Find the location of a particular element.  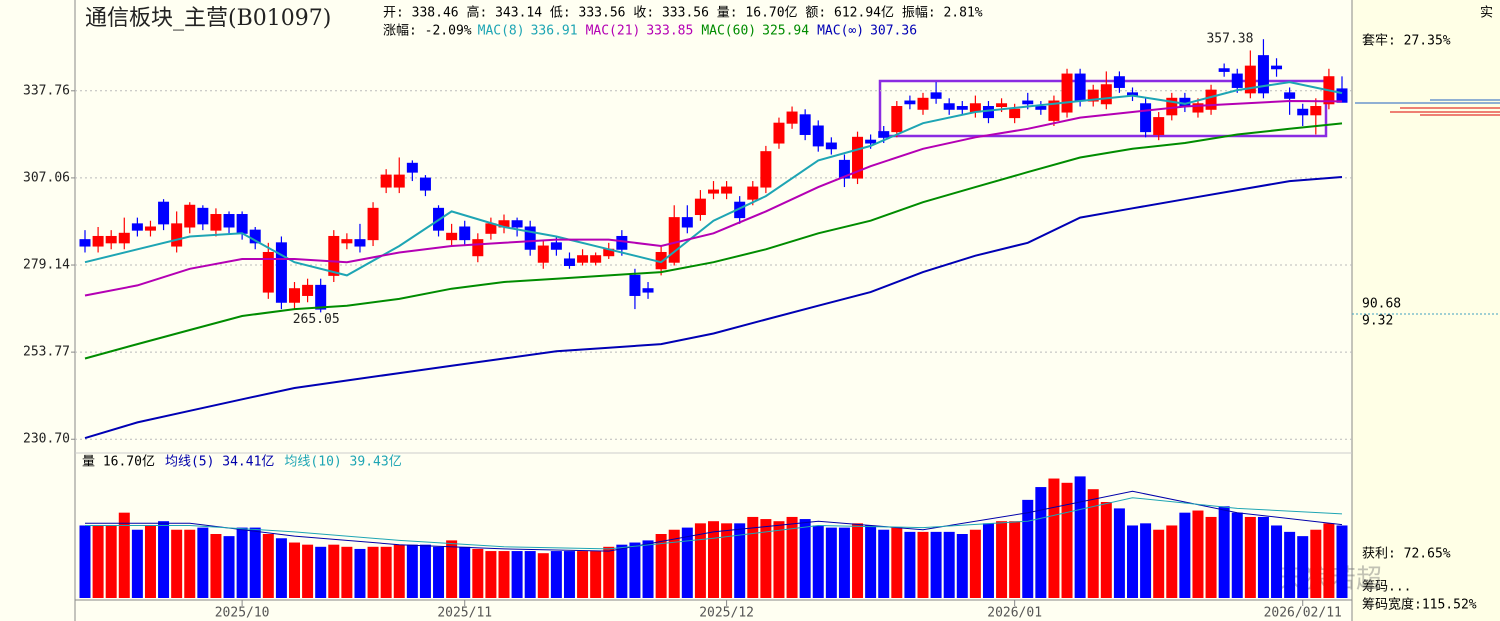

legend-value: 325.94 is located at coordinates (785, 31).